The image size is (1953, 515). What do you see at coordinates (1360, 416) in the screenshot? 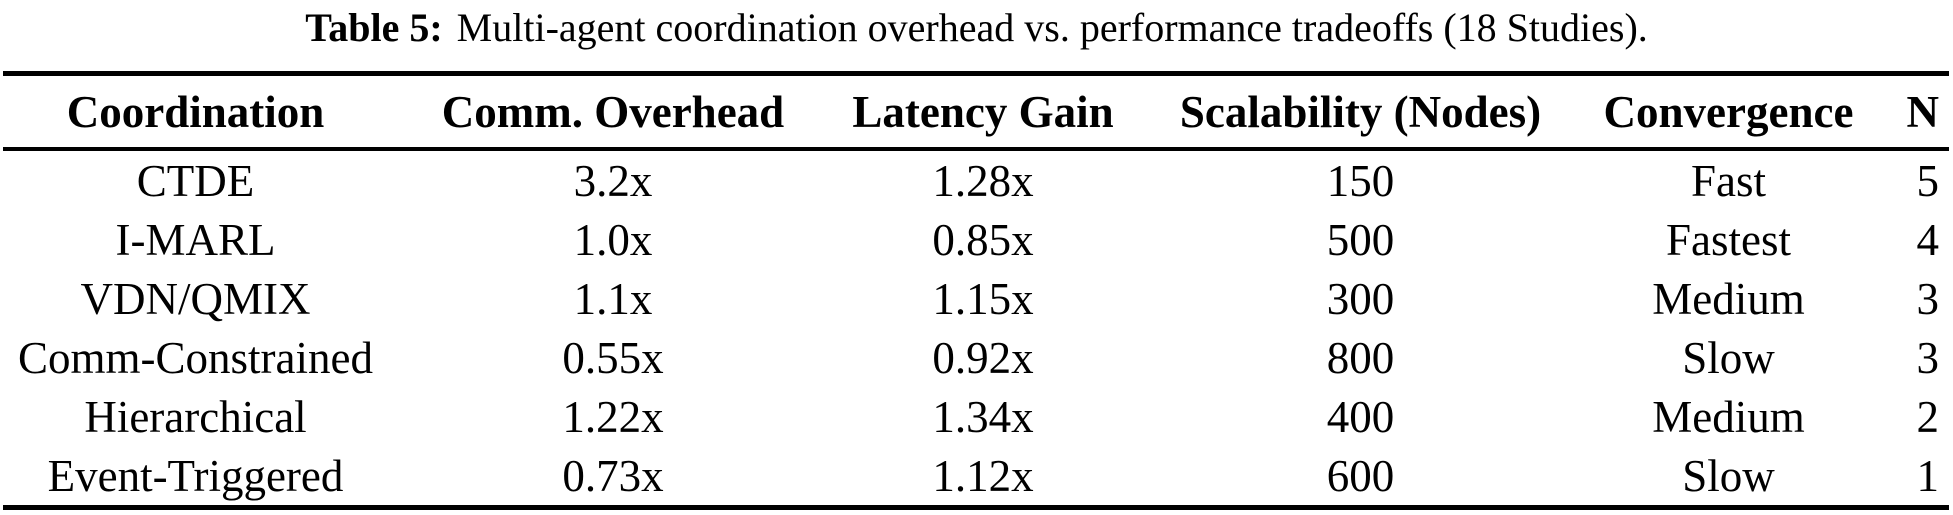
I see `table-cell-scalability: 400` at bounding box center [1360, 416].